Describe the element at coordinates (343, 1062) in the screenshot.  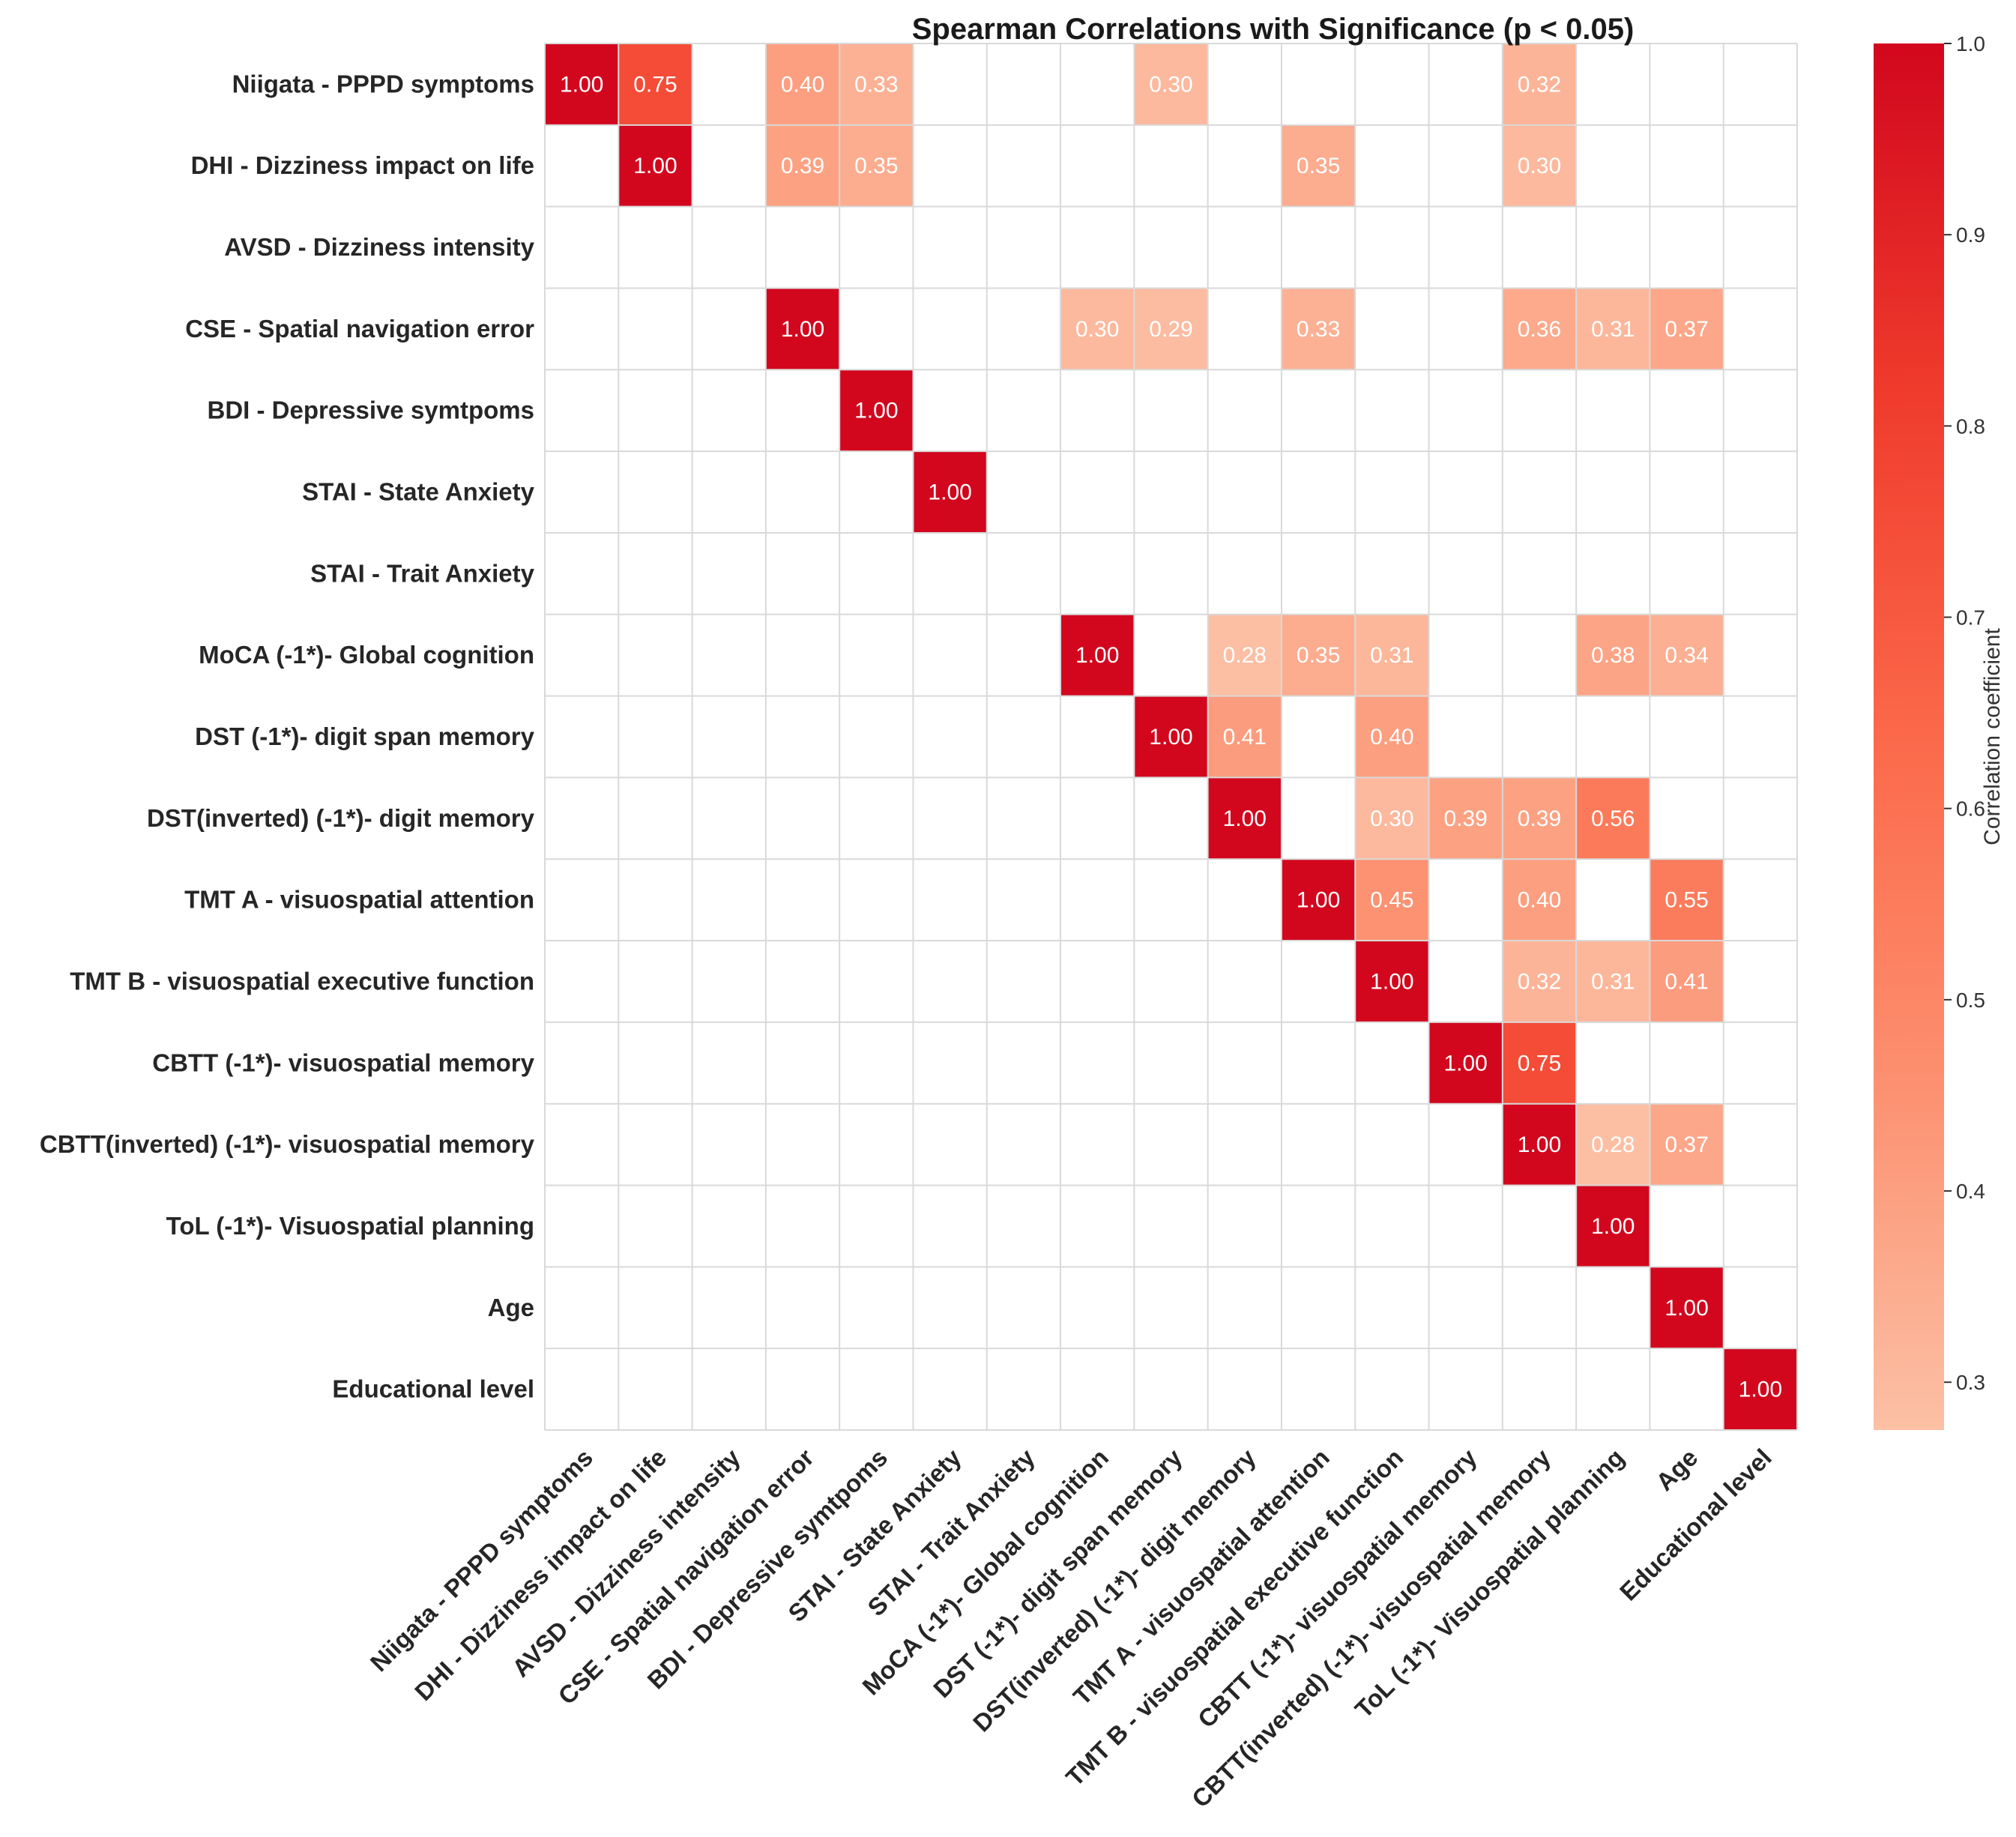
I see `y-tick-label: CBTT (-1*)- visuospatial memory` at that location.